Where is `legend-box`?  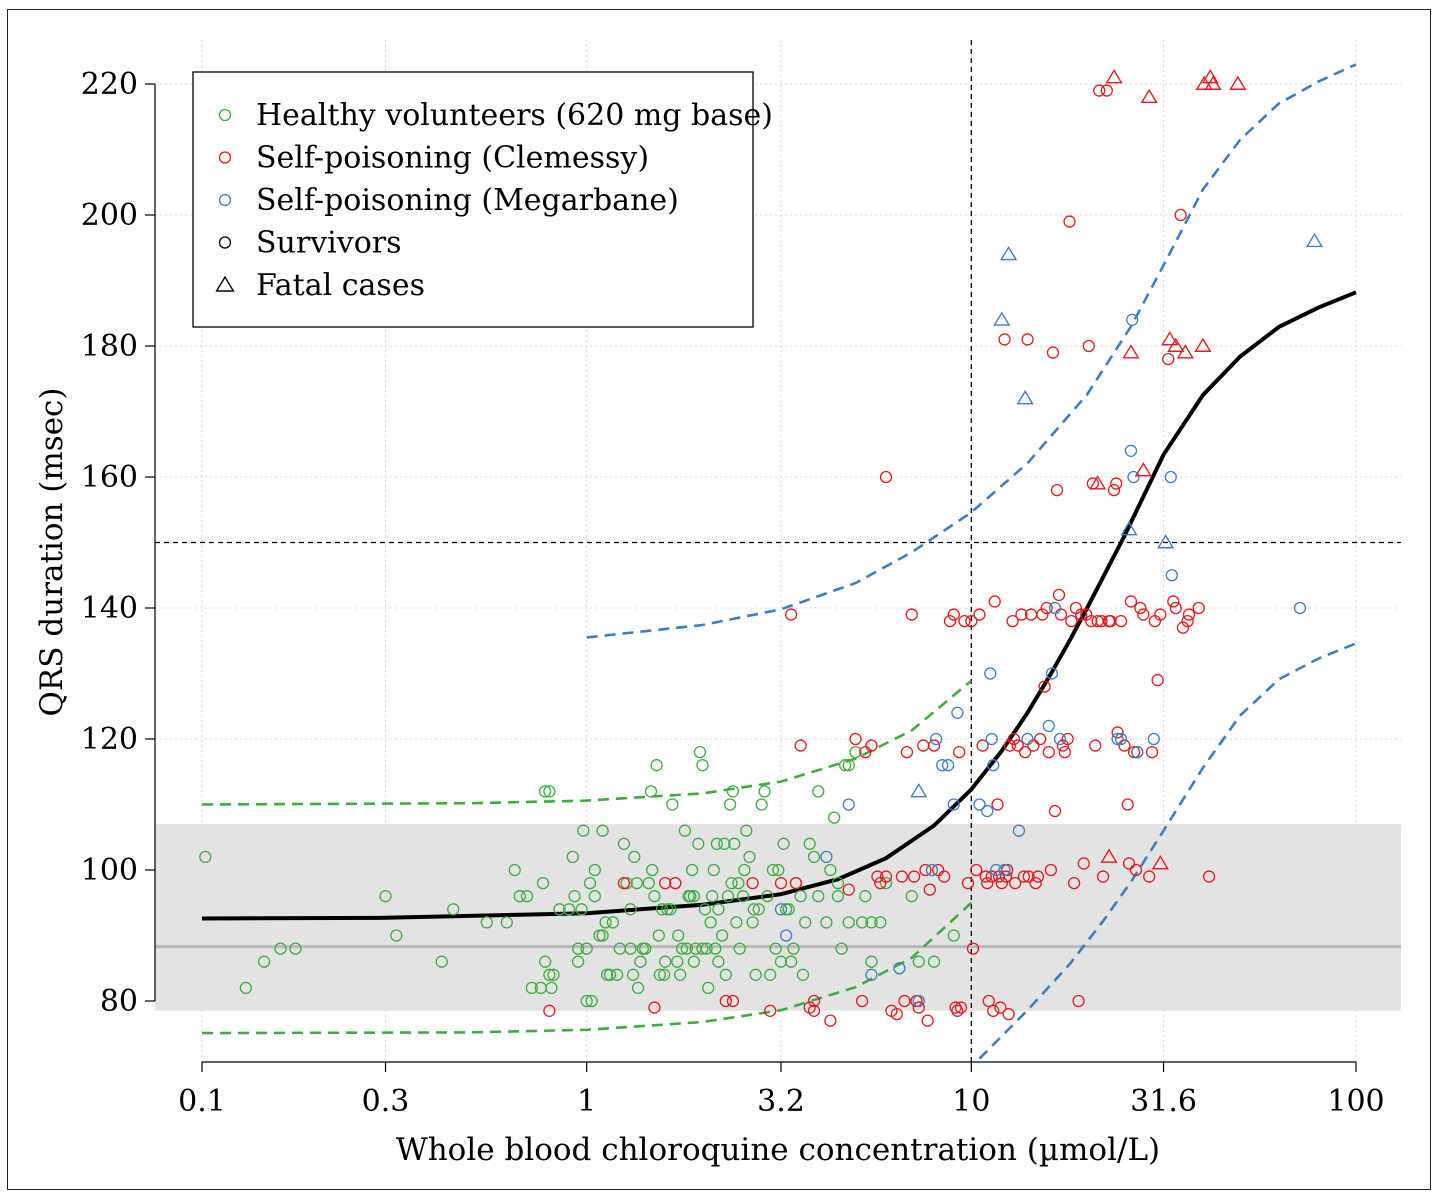 legend-box is located at coordinates (473, 199).